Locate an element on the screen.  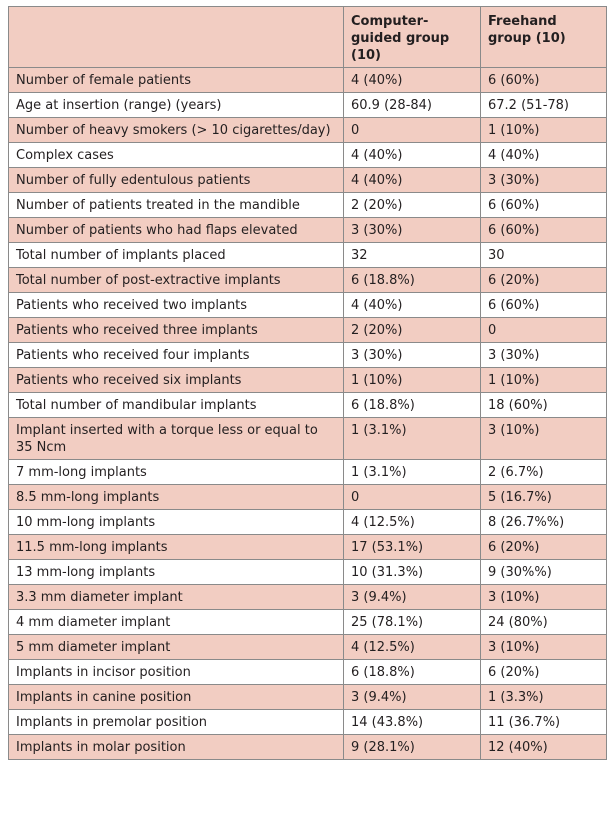
table-row: 3.3 mm diameter implant 3 (9.4%) 3 (10%) is located at coordinates (307, 597).